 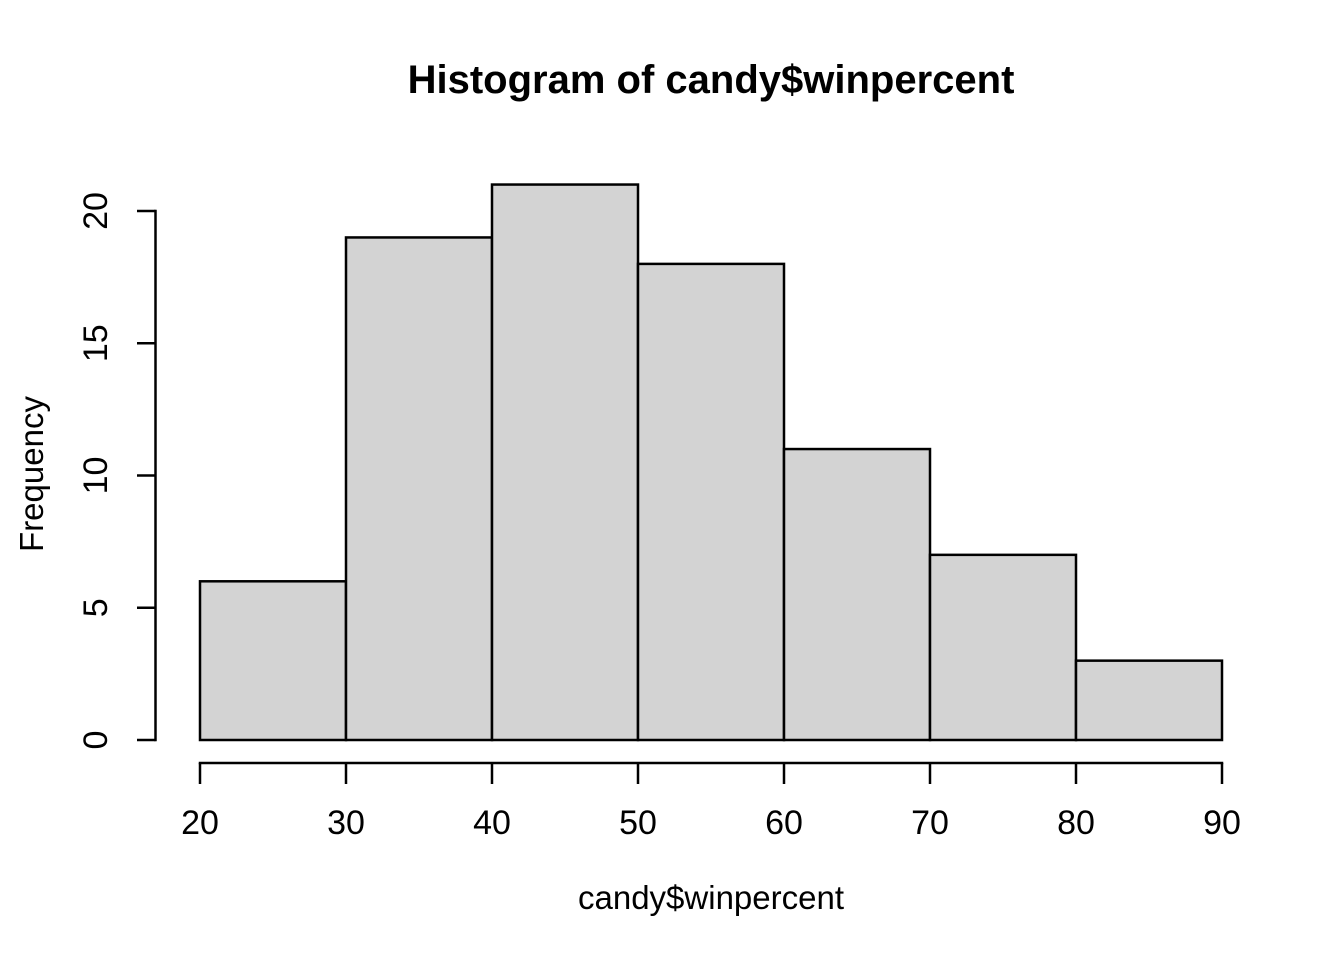 I want to click on y-tick-label: 0, so click(x=96, y=740).